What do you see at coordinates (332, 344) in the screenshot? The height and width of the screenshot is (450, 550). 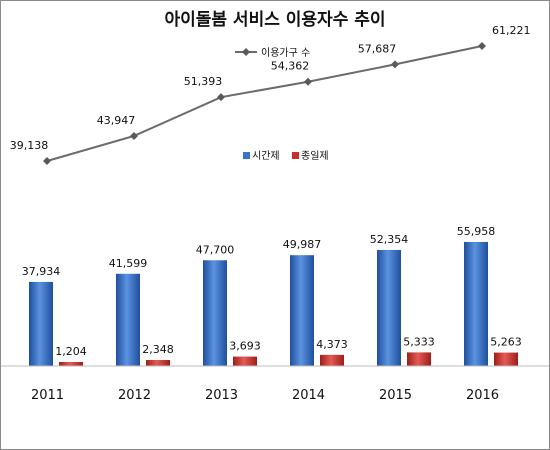 I see `bar-full-day-label-2014: 4,373` at bounding box center [332, 344].